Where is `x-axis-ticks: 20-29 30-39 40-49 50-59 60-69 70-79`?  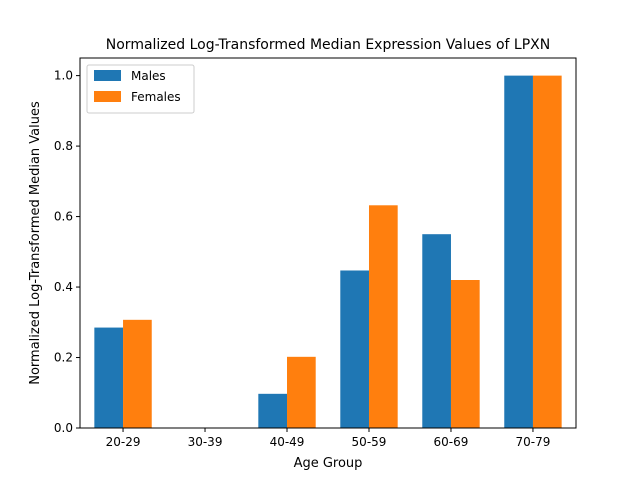 x-axis-ticks: 20-29 30-39 40-49 50-59 60-69 70-79 is located at coordinates (328, 438).